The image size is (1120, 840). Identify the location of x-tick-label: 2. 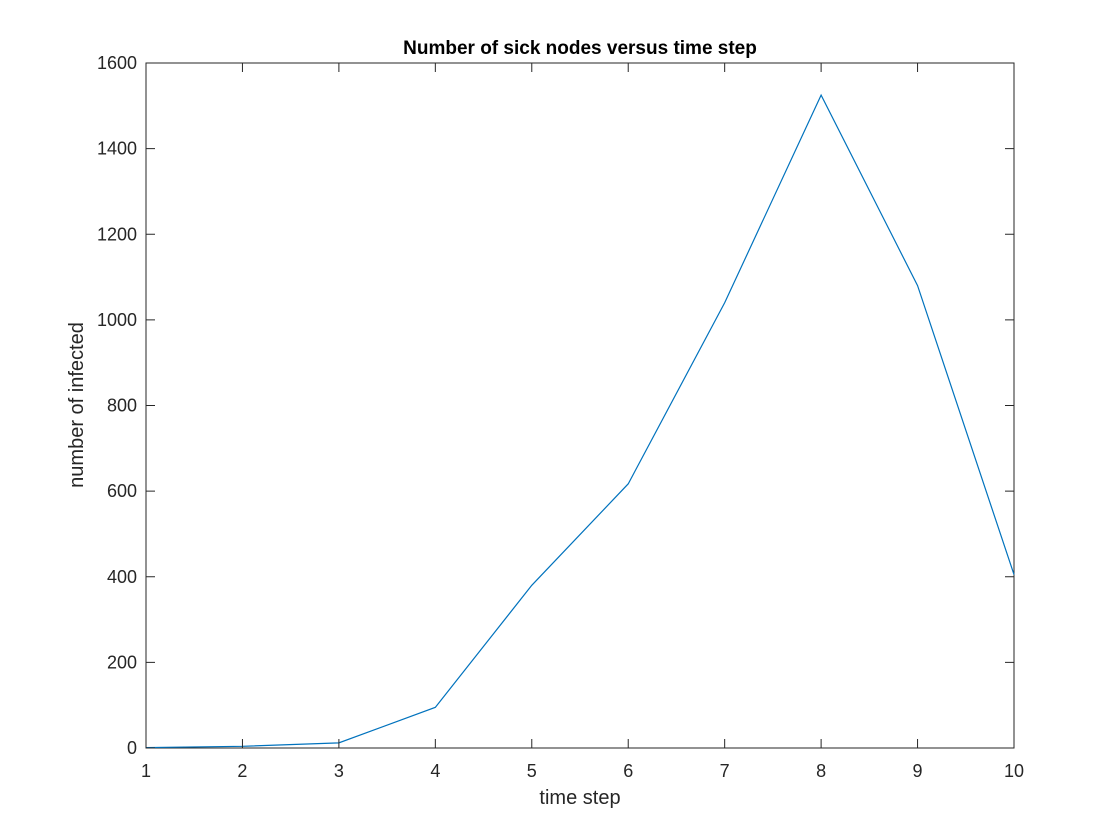
(242, 771).